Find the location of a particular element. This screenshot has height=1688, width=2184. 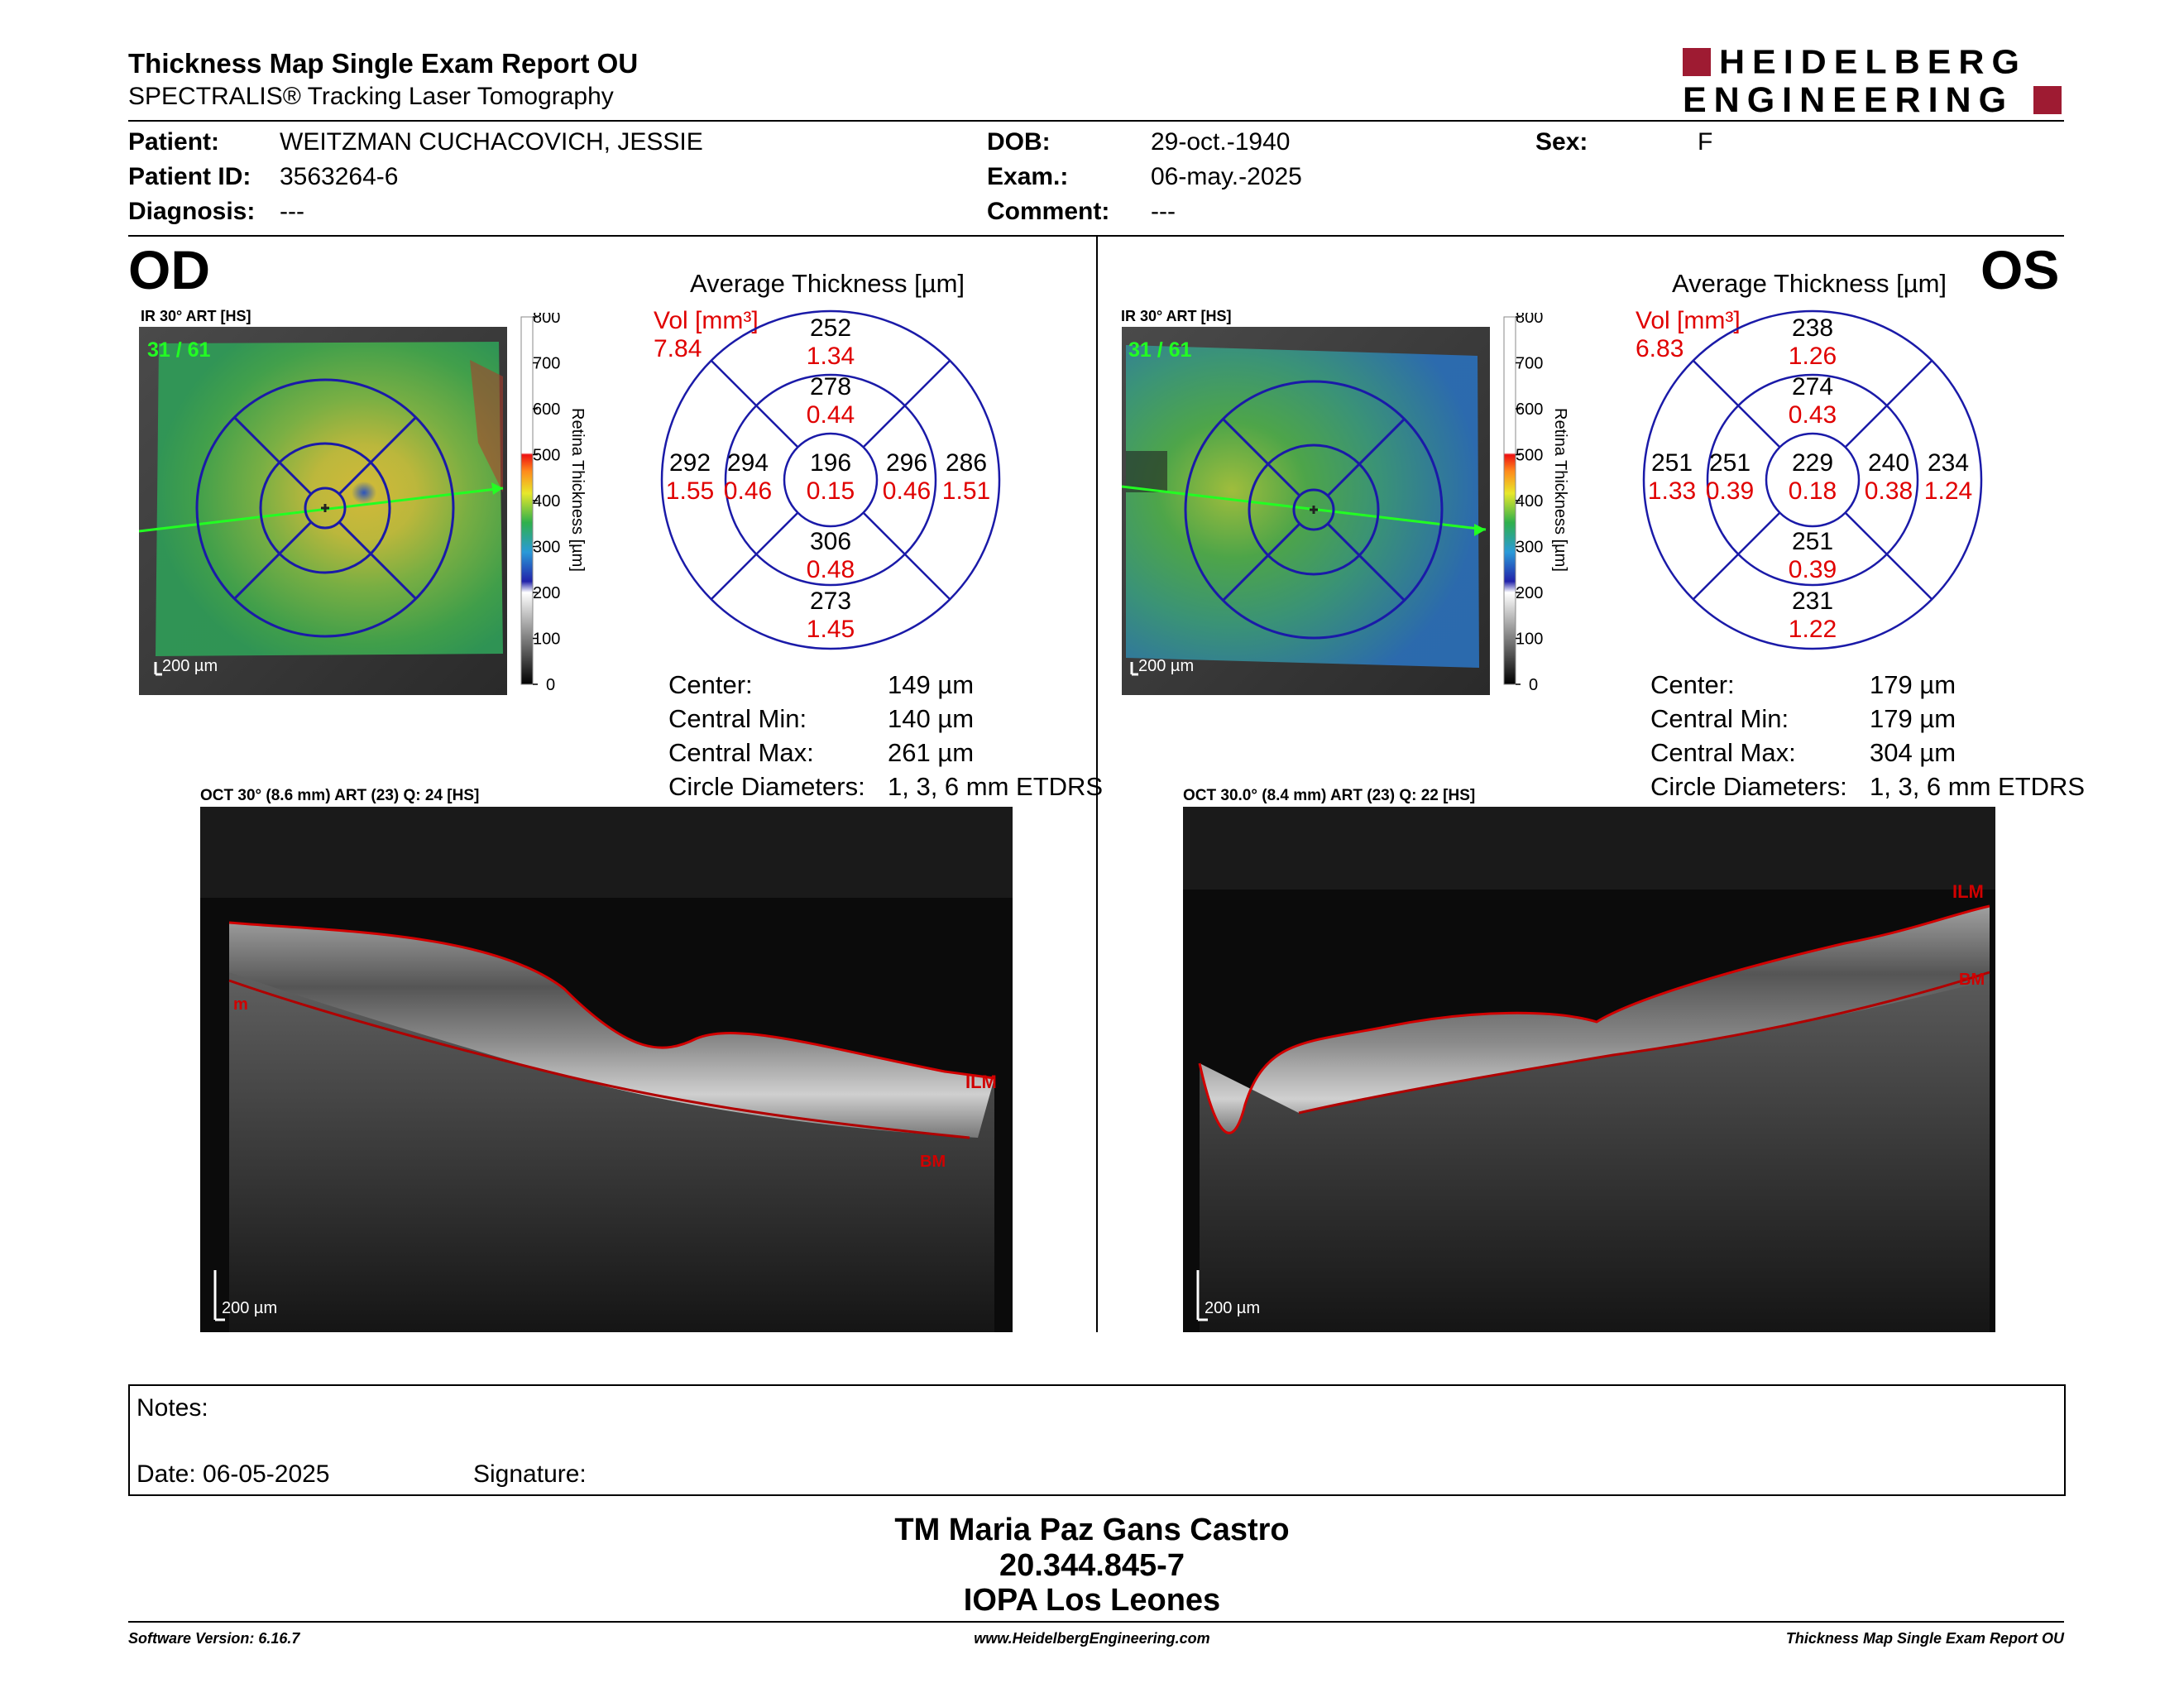

notes-box: Notes: Date: 06-05-2025 Signature: is located at coordinates (1097, 1440).